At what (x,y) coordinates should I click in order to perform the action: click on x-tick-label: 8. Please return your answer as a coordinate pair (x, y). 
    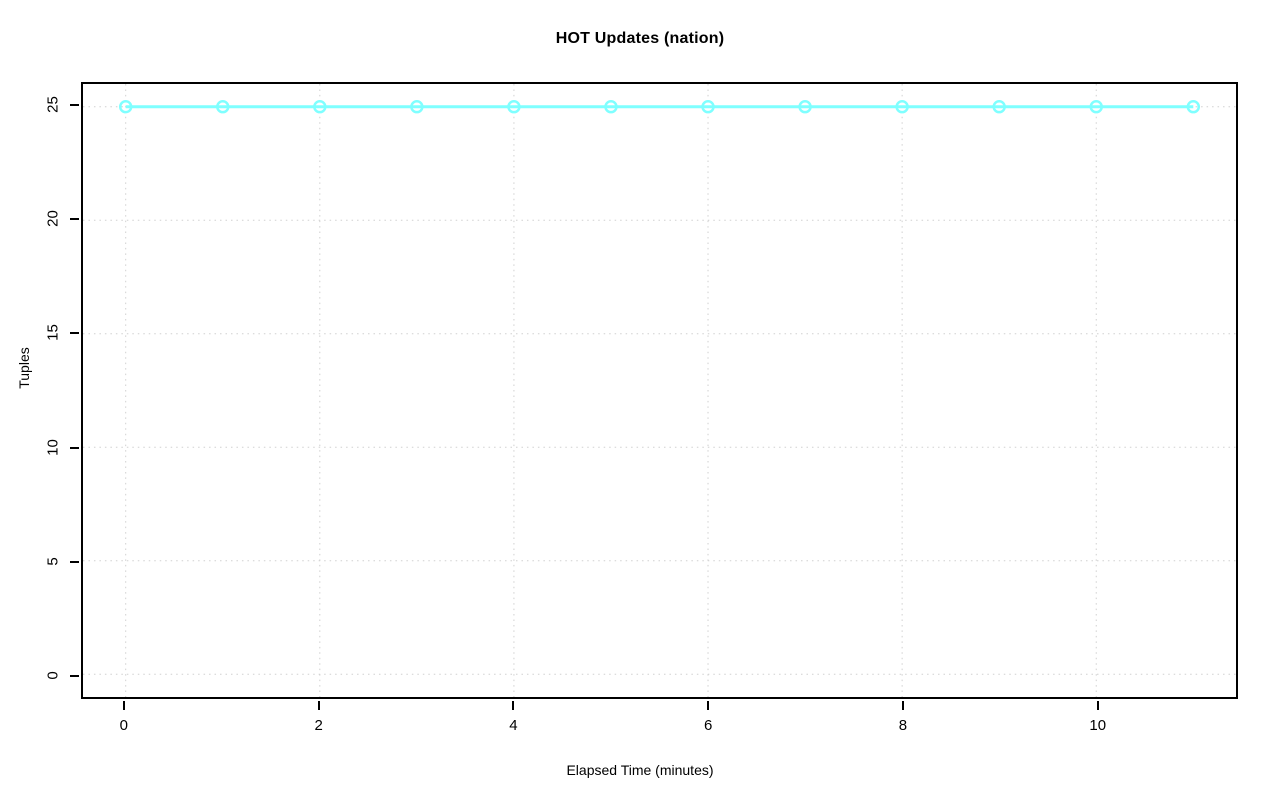
    Looking at the image, I should click on (903, 725).